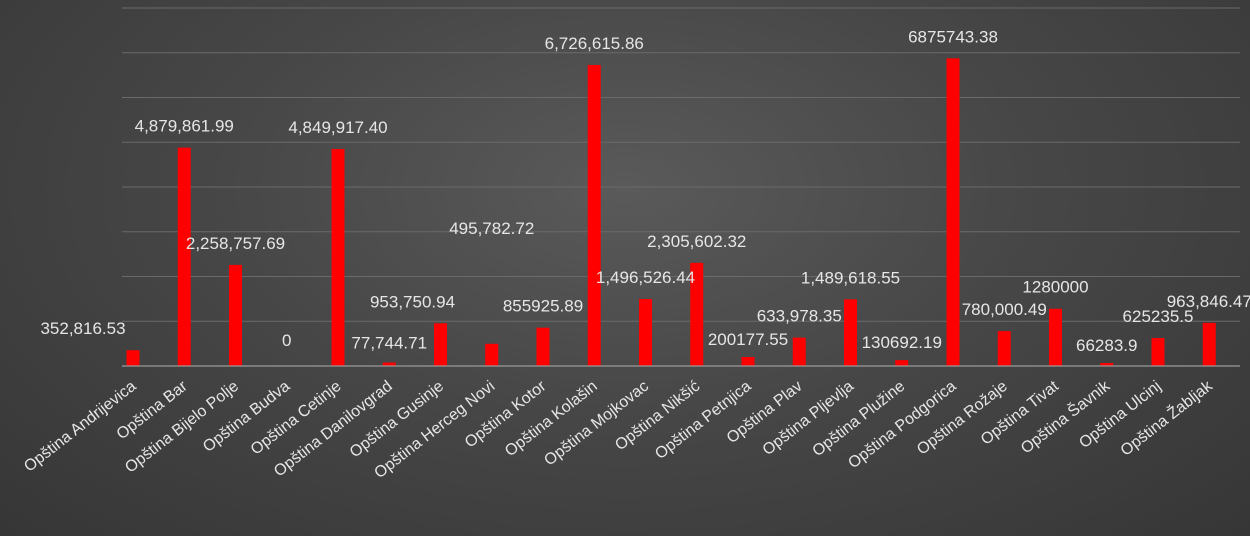 The height and width of the screenshot is (536, 1250). Describe the element at coordinates (1166, 418) in the screenshot. I see `category-tick-label: Opština Žabljak` at that location.